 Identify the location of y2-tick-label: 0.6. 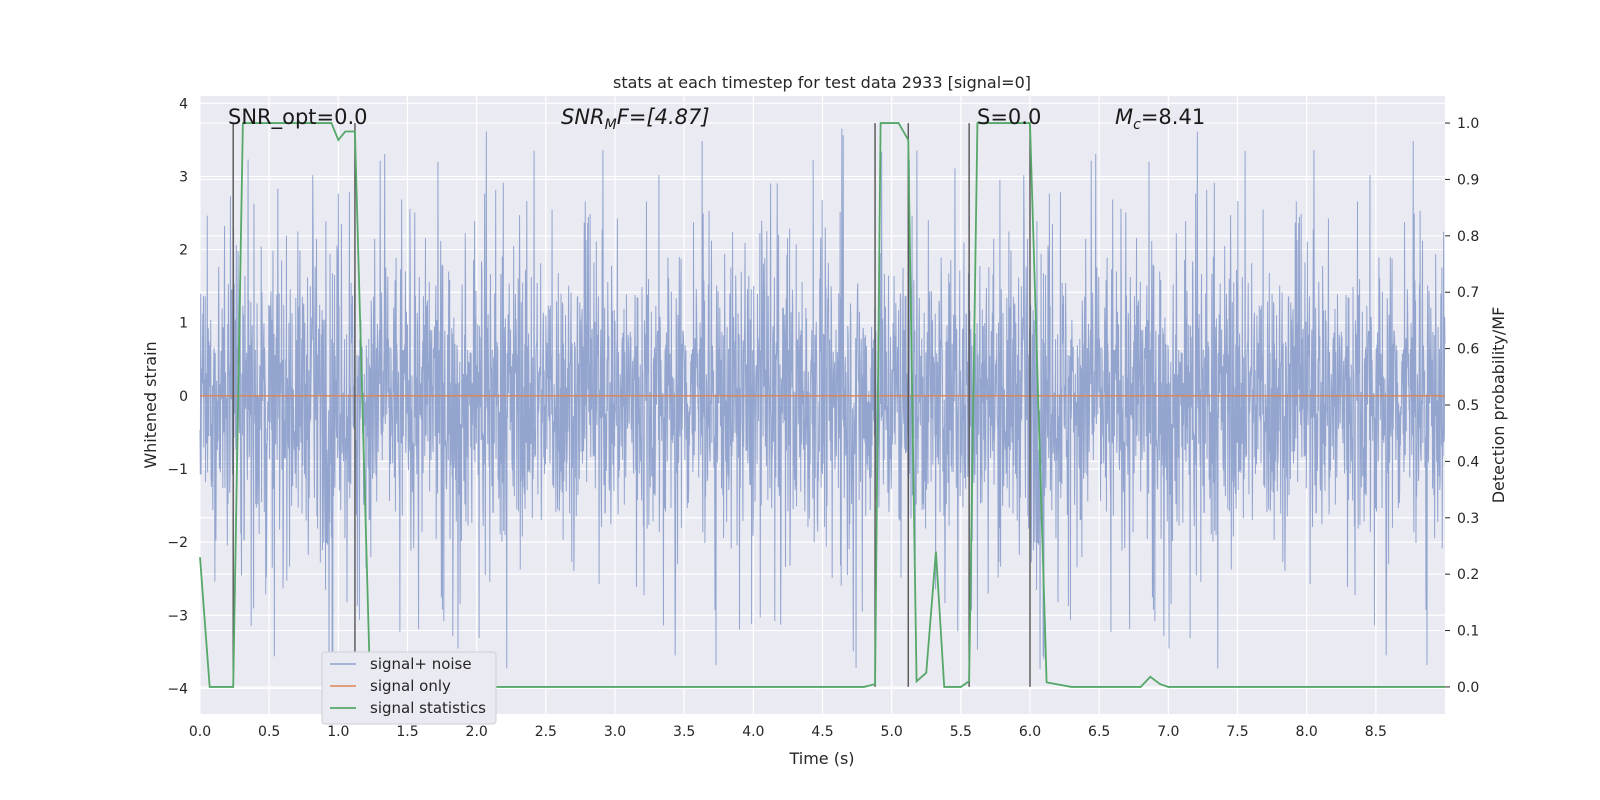
(1468, 350).